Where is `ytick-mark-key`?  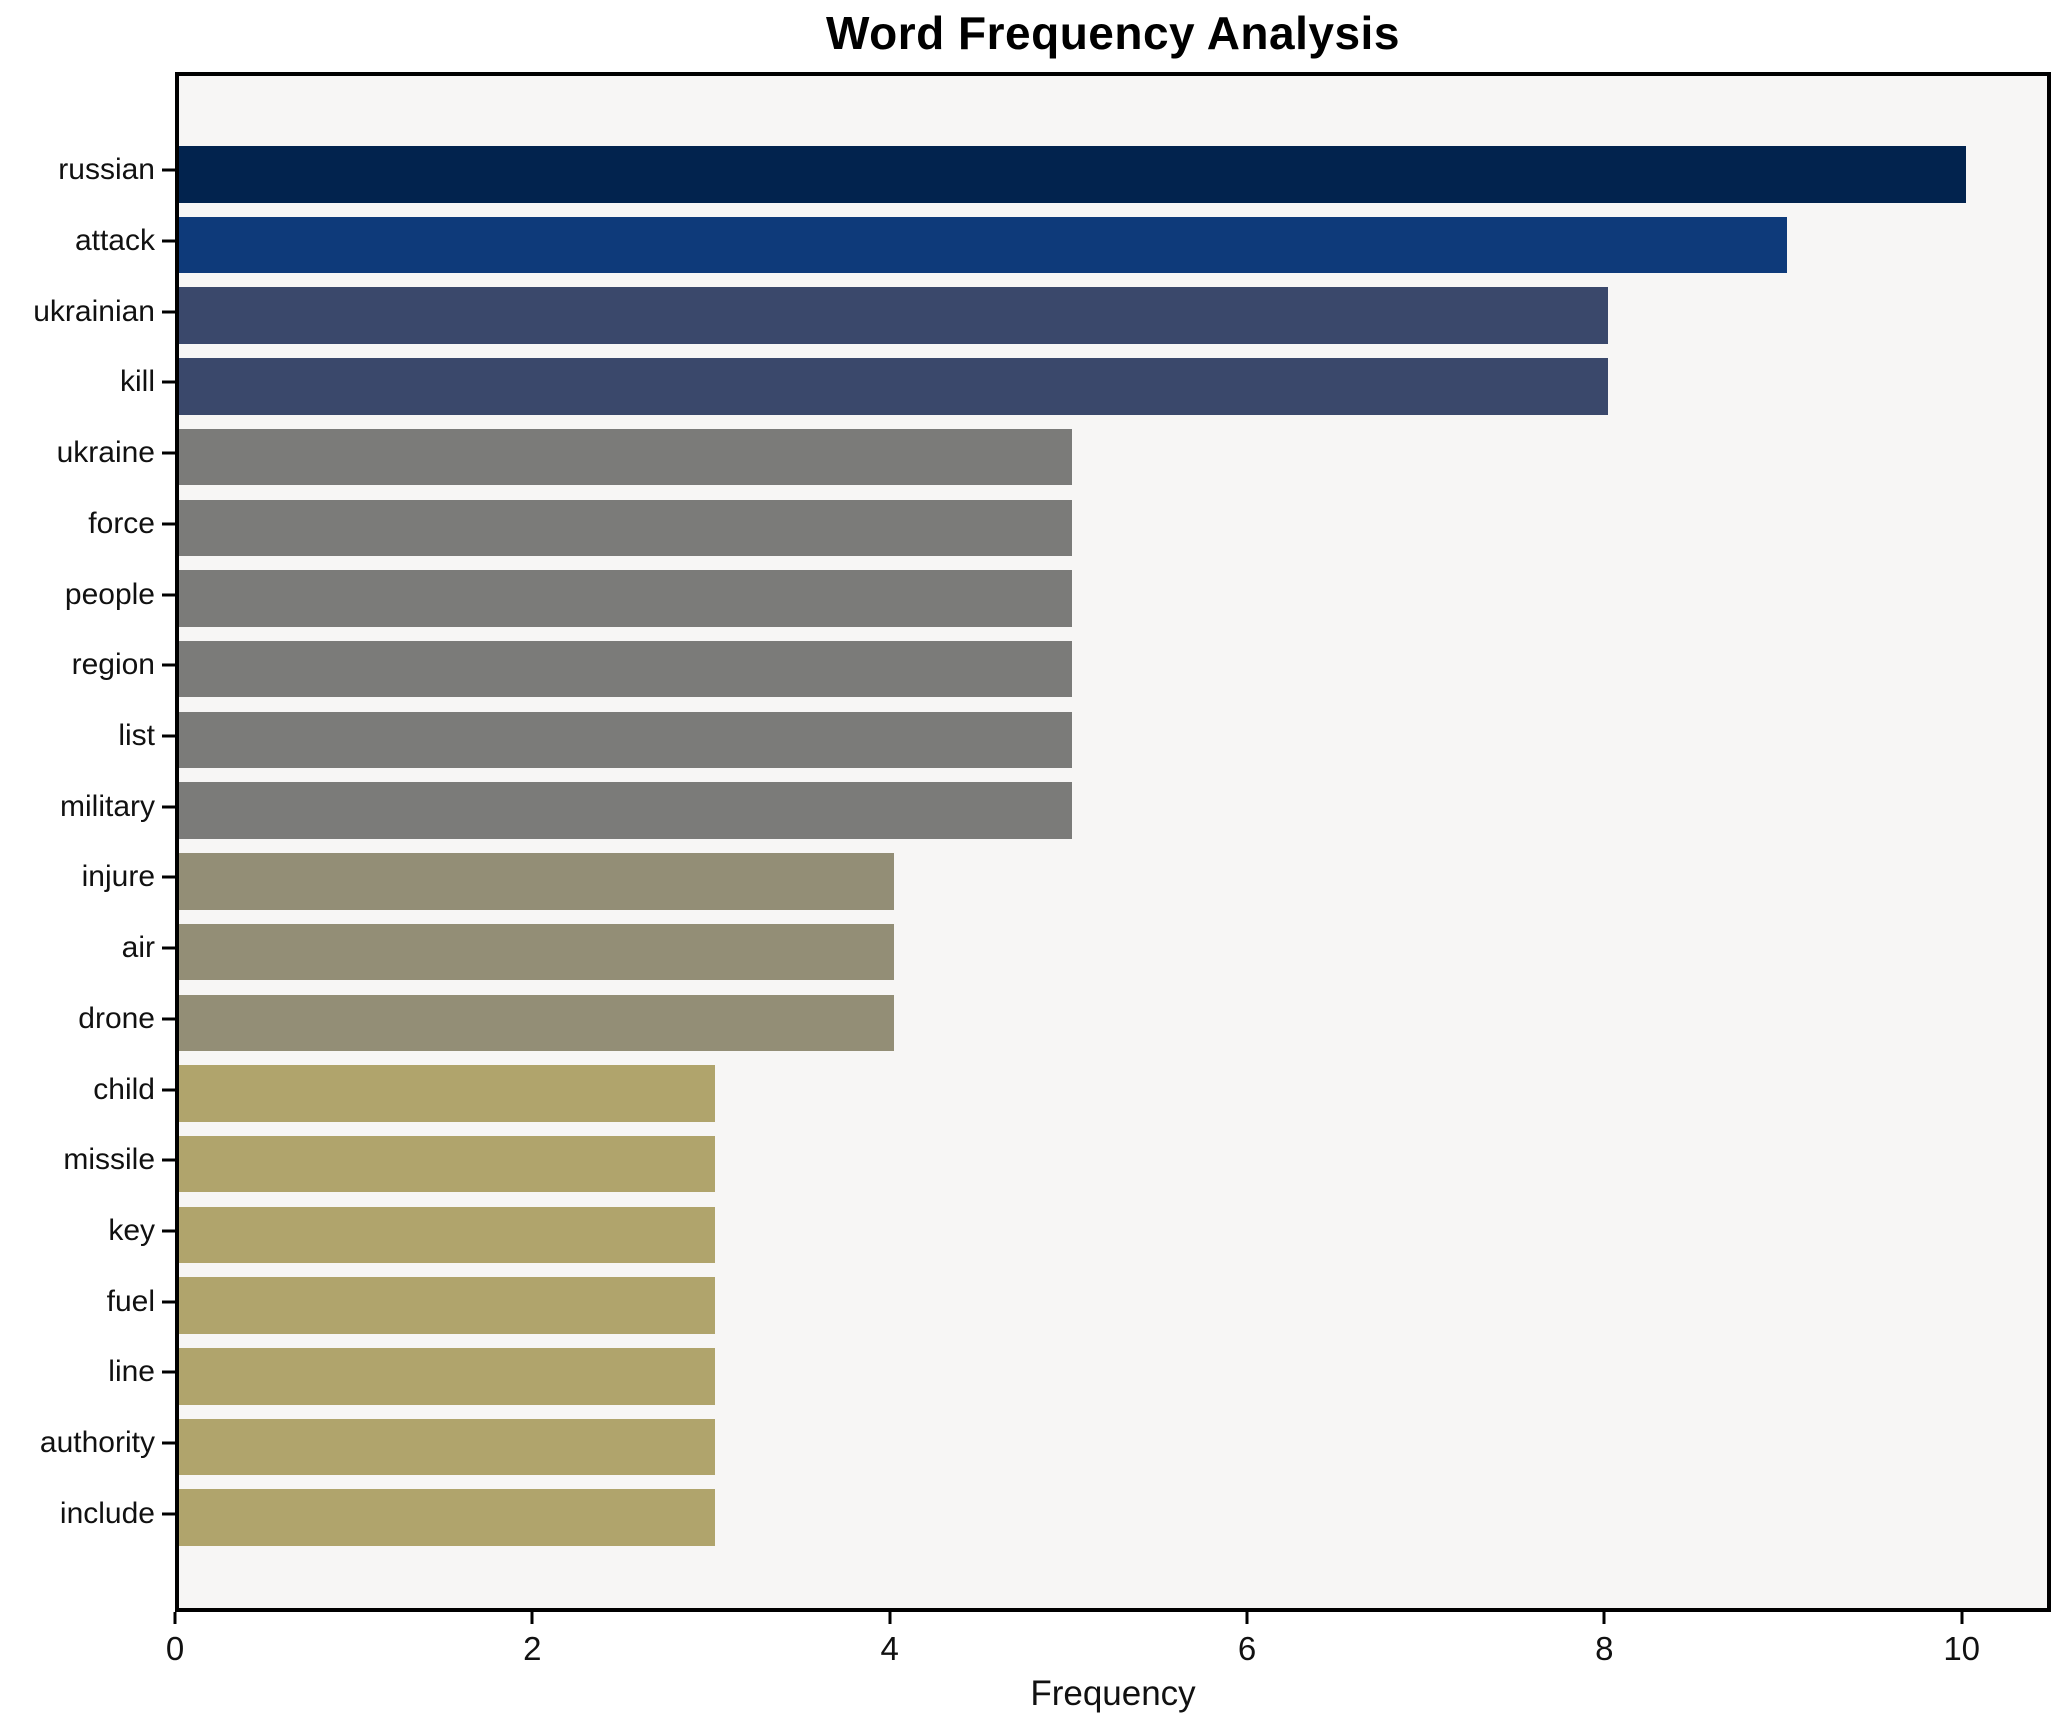
ytick-mark-key is located at coordinates (168, 1231).